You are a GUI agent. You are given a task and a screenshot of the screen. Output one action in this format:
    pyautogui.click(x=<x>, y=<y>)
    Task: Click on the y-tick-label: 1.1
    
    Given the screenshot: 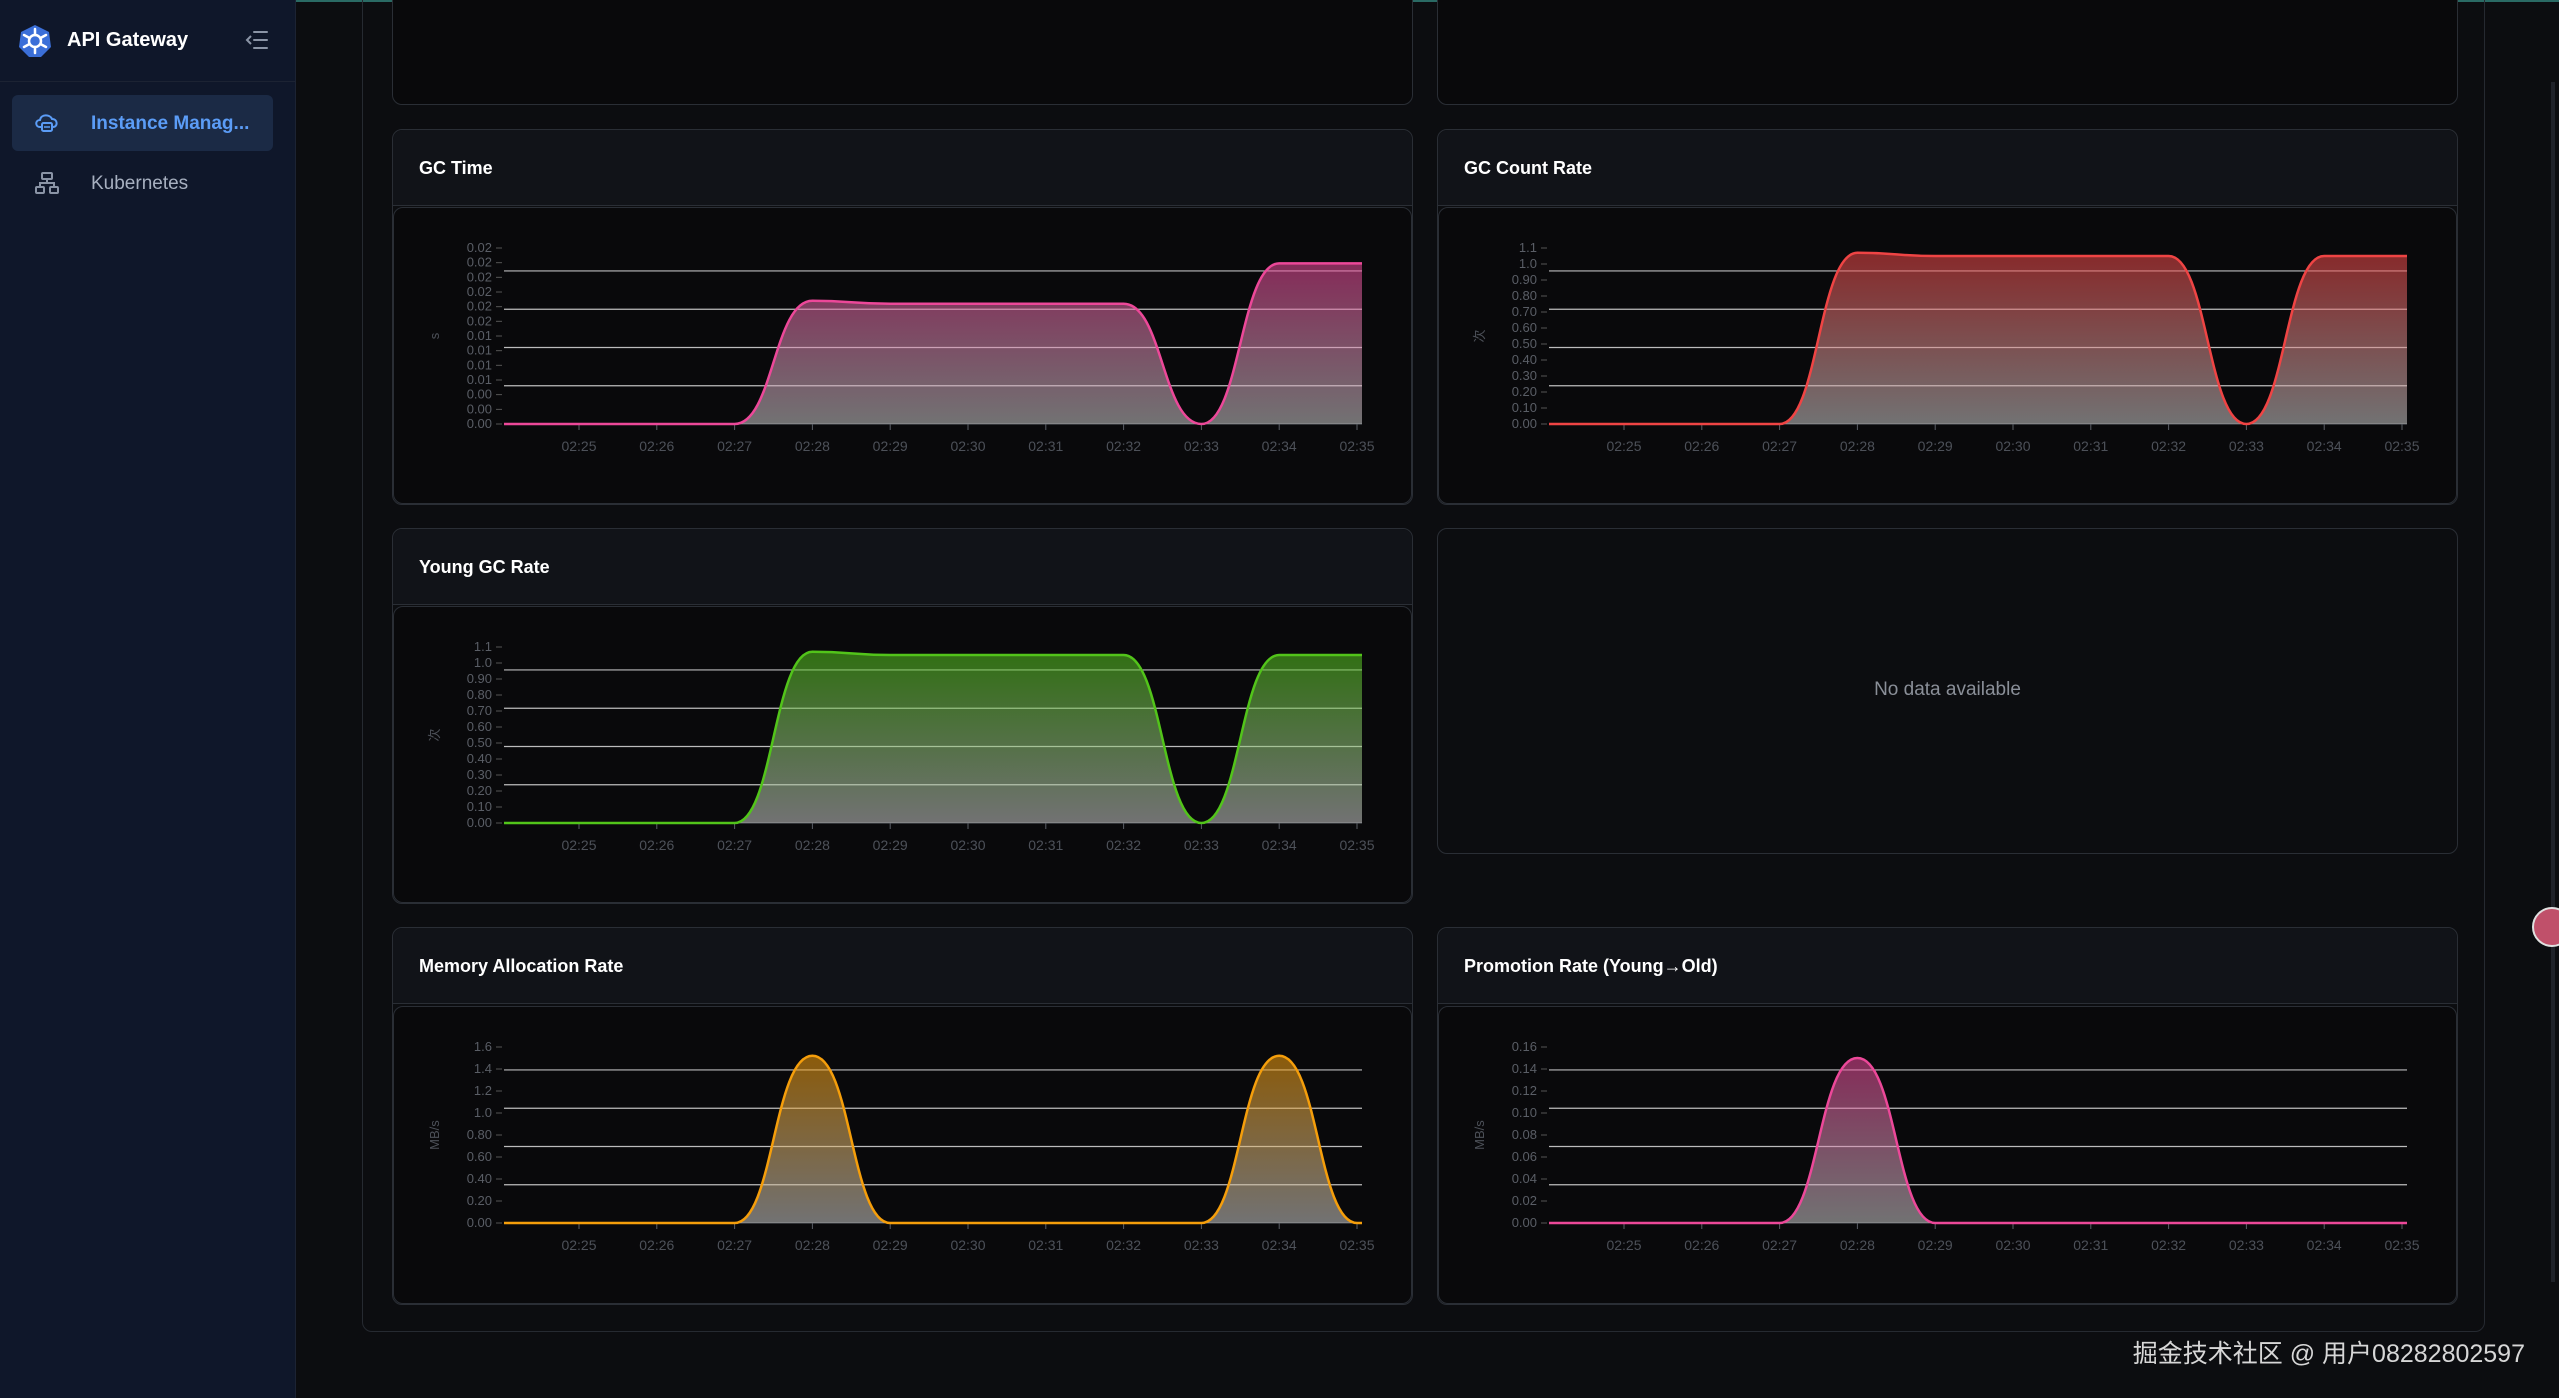 What is the action you would take?
    pyautogui.click(x=483, y=646)
    